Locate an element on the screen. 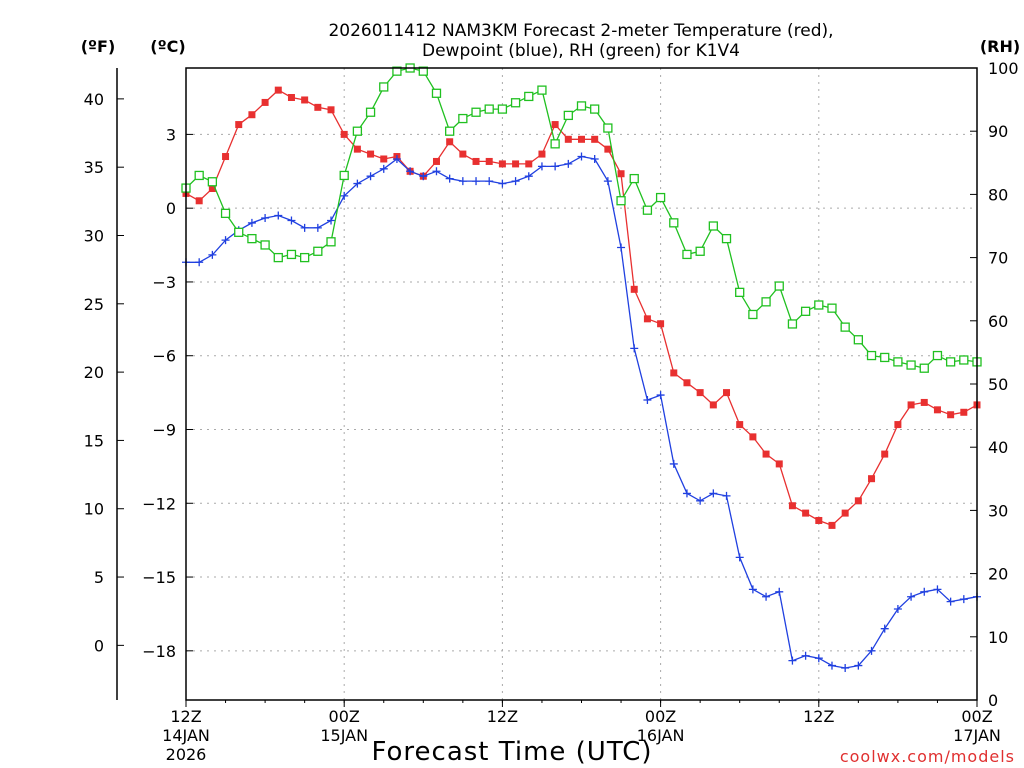 This screenshot has height=768, width=1024. rh-tick-label: 60 is located at coordinates (998, 321).